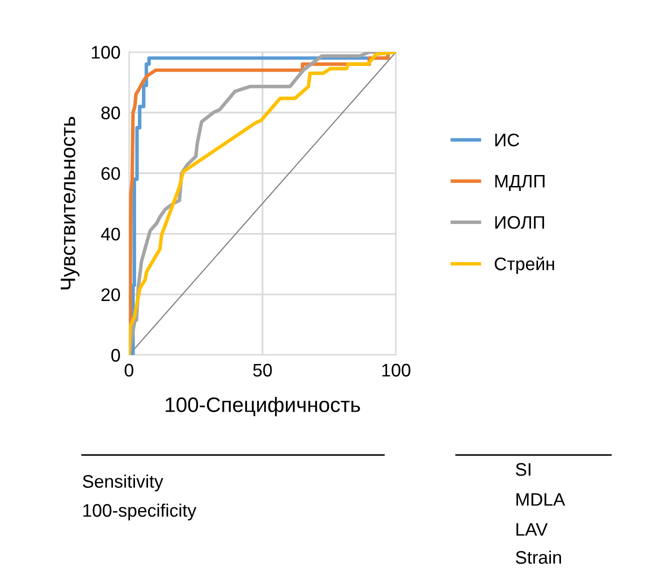  I want to click on legend-label: Стрейн, so click(524, 265).